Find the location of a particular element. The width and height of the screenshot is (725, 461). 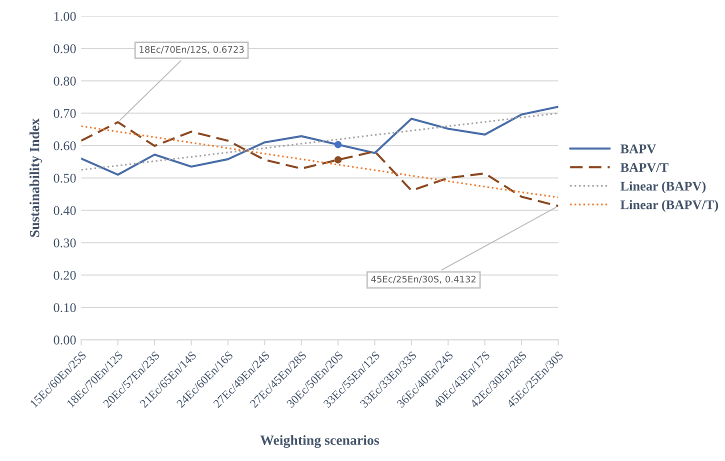

y-tick-label: 0.40 is located at coordinates (65, 211).